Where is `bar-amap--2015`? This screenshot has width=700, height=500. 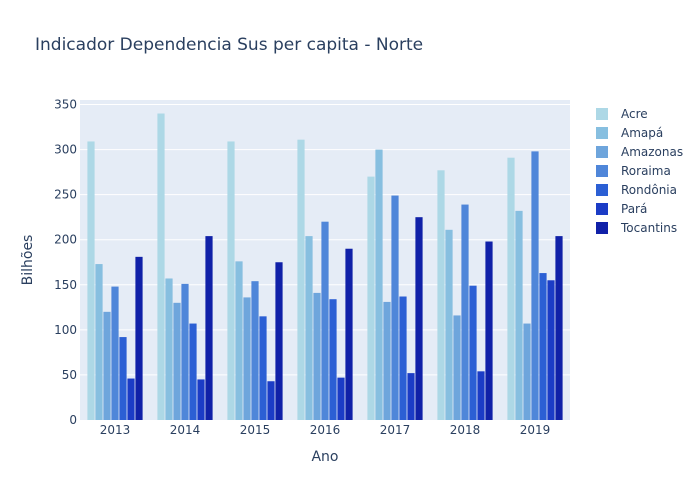
bar-amap--2015 is located at coordinates (239, 340).